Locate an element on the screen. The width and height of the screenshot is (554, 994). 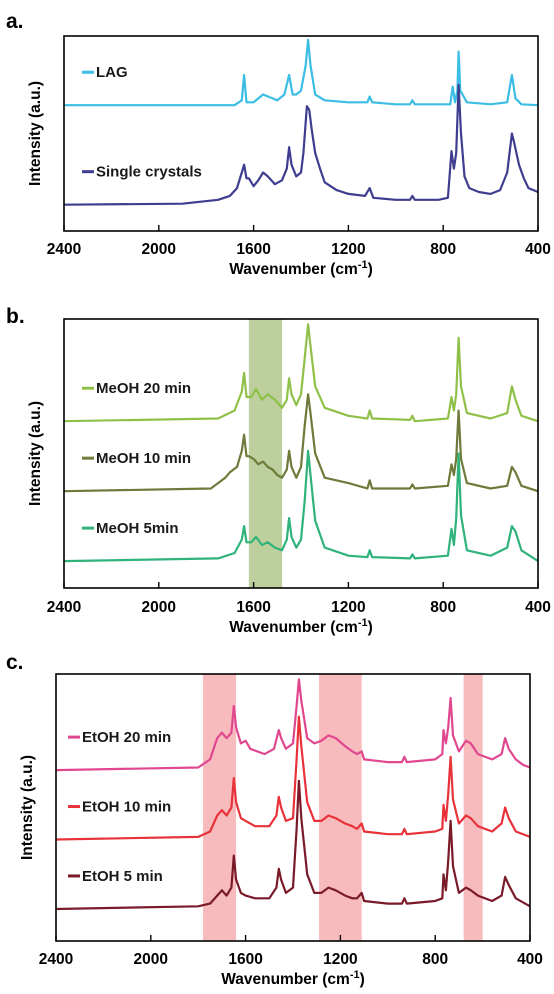
legend-label: MeOH 20 min is located at coordinates (143, 388).